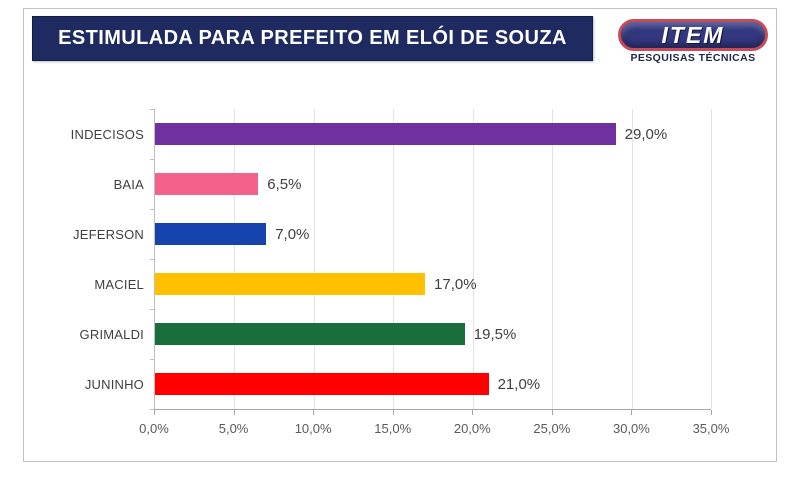  Describe the element at coordinates (393, 428) in the screenshot. I see `x-axis-tick-label: 15,0%` at that location.